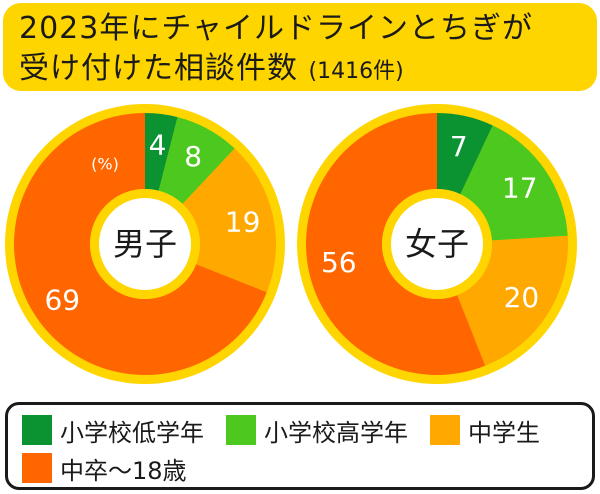 The image size is (600, 494). I want to click on center-label: 女子, so click(437, 244).